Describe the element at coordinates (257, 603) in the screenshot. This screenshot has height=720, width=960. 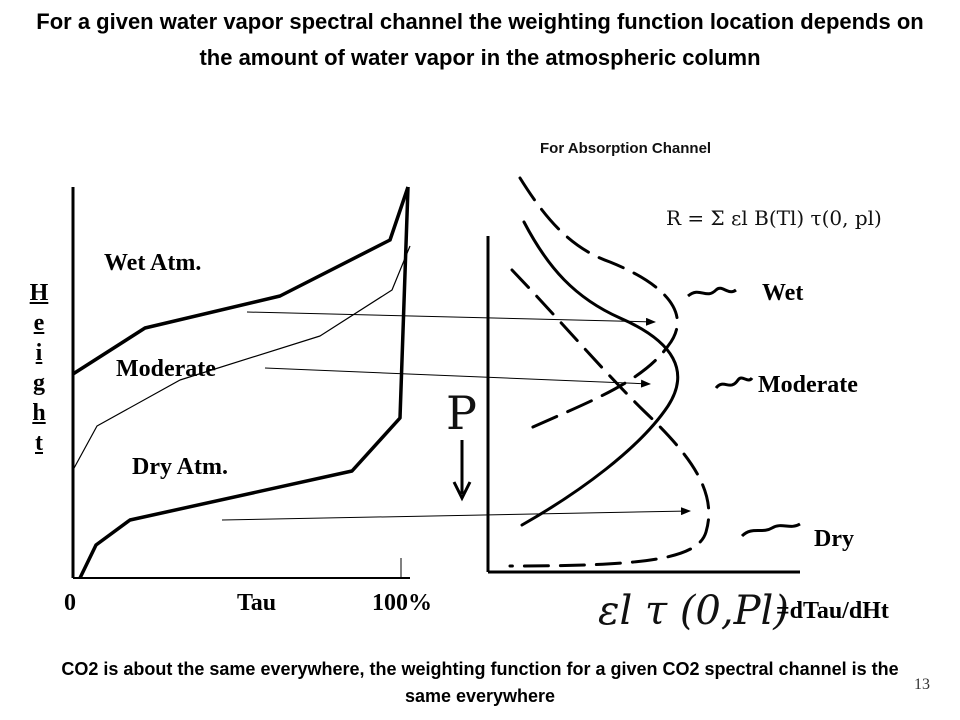
I see `x-axis-label: Tau` at that location.